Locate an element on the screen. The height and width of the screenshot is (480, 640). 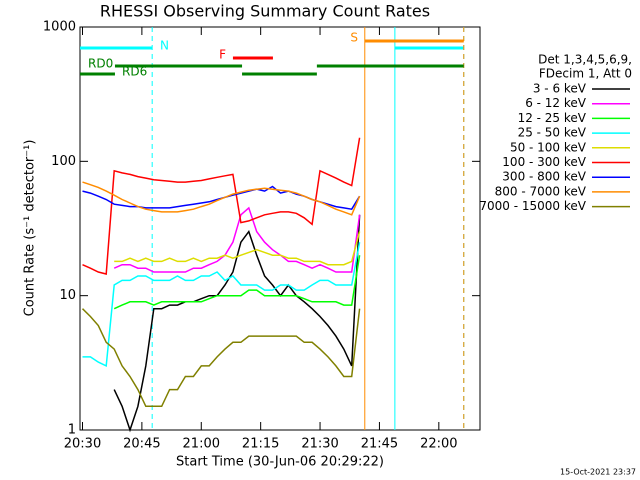
x-axis-title: Start Time (30-Jun-06 20:29:22) is located at coordinates (280, 462).